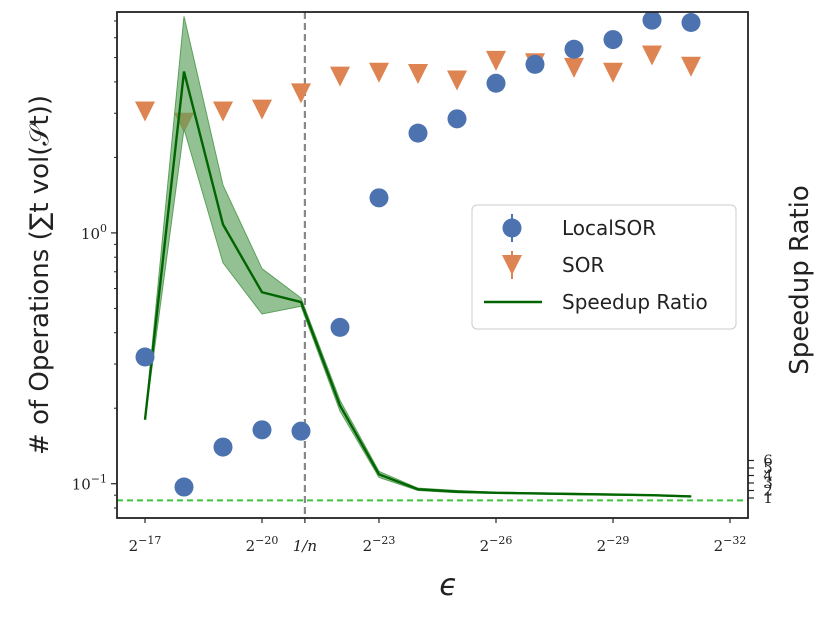 The width and height of the screenshot is (831, 617). I want to click on legend: LocalSOR SOR Speedup Ratio, so click(604, 267).